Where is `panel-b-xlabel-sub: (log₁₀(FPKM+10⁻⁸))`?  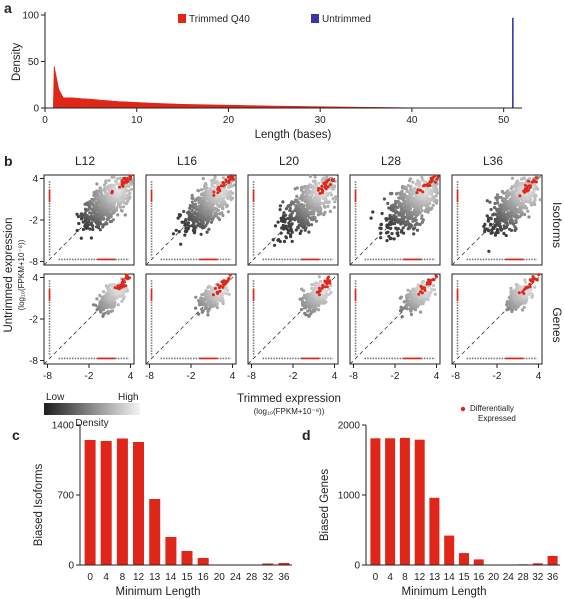 panel-b-xlabel-sub: (log₁₀(FPKM+10⁻⁸)) is located at coordinates (289, 411).